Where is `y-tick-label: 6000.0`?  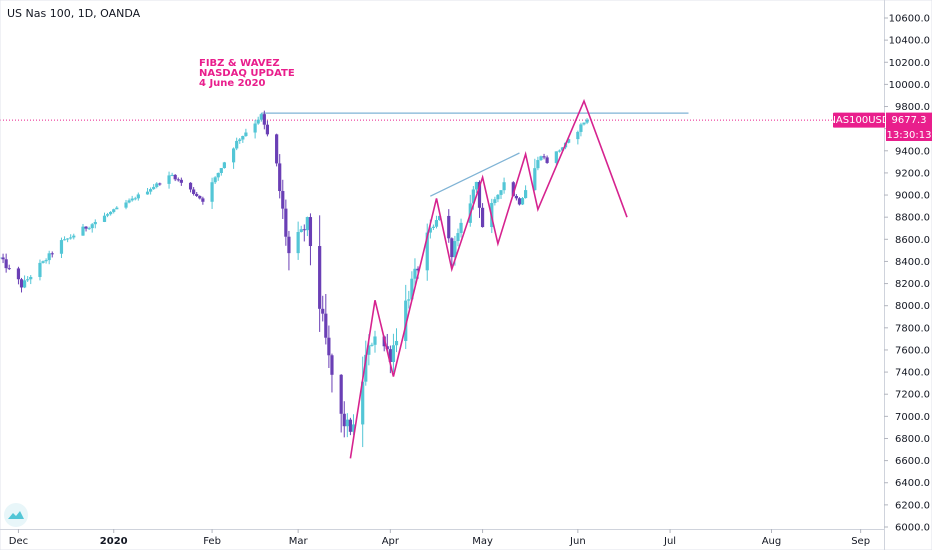 y-tick-label: 6000.0 is located at coordinates (912, 528).